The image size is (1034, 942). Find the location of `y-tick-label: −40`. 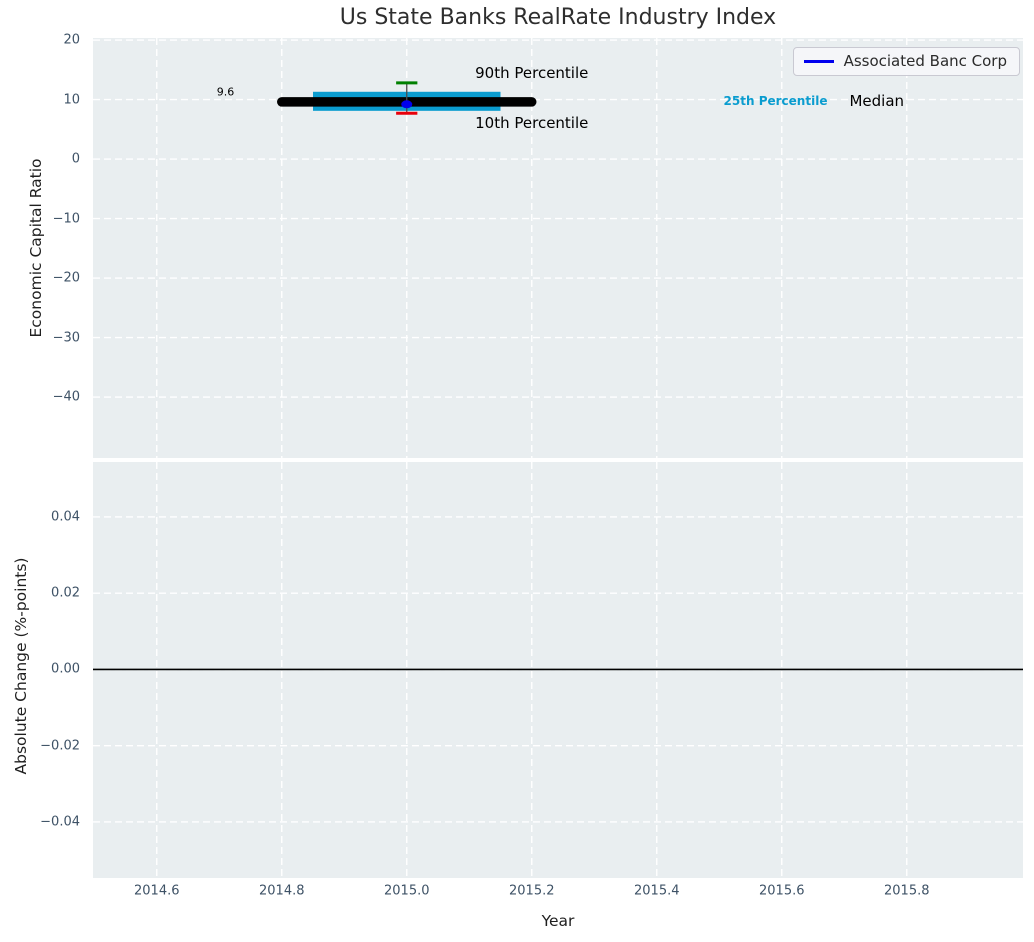

y-tick-label: −40 is located at coordinates (66, 397).